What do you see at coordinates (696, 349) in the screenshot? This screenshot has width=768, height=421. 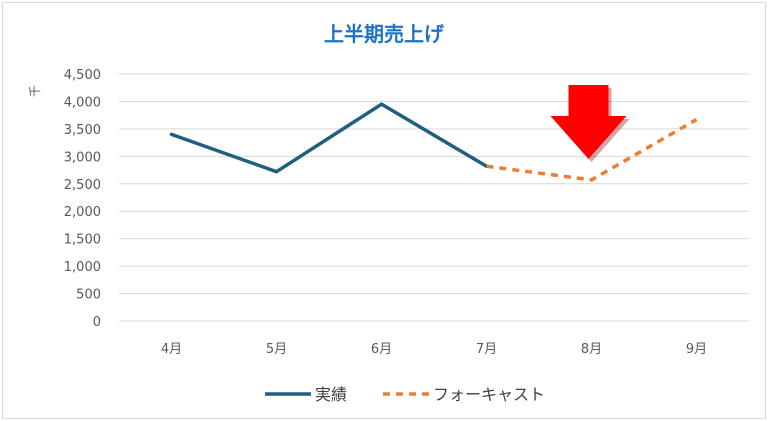 I see `x-tick-label: 9月` at bounding box center [696, 349].